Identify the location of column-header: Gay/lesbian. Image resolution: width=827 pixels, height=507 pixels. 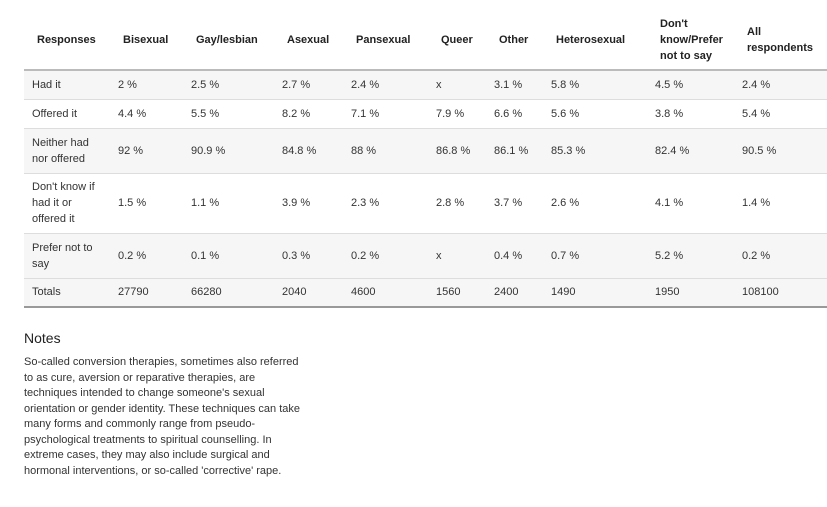
(228, 40).